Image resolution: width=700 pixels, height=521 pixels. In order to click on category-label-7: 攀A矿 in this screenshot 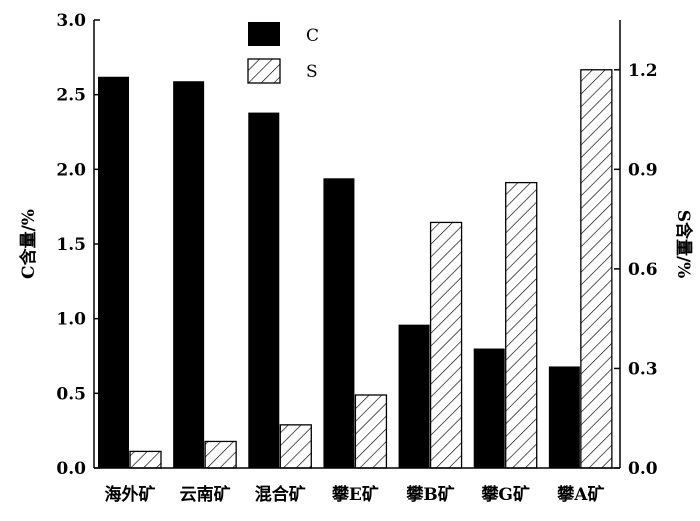, I will do `click(580, 494)`.